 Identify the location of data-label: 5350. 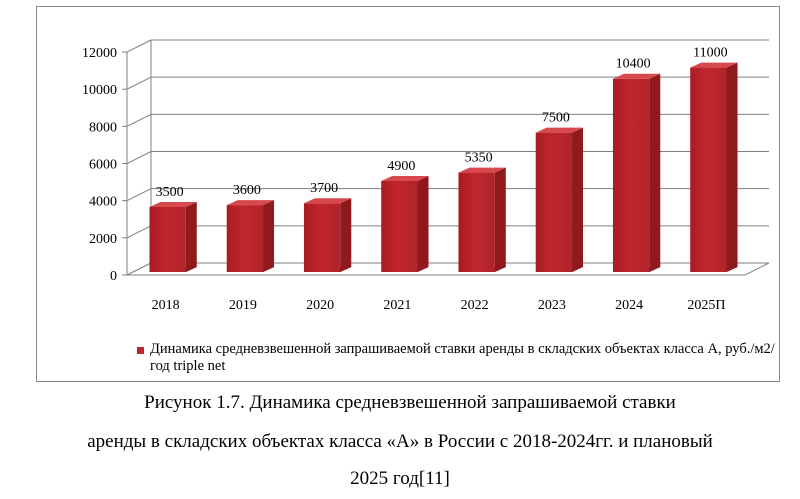
(479, 158).